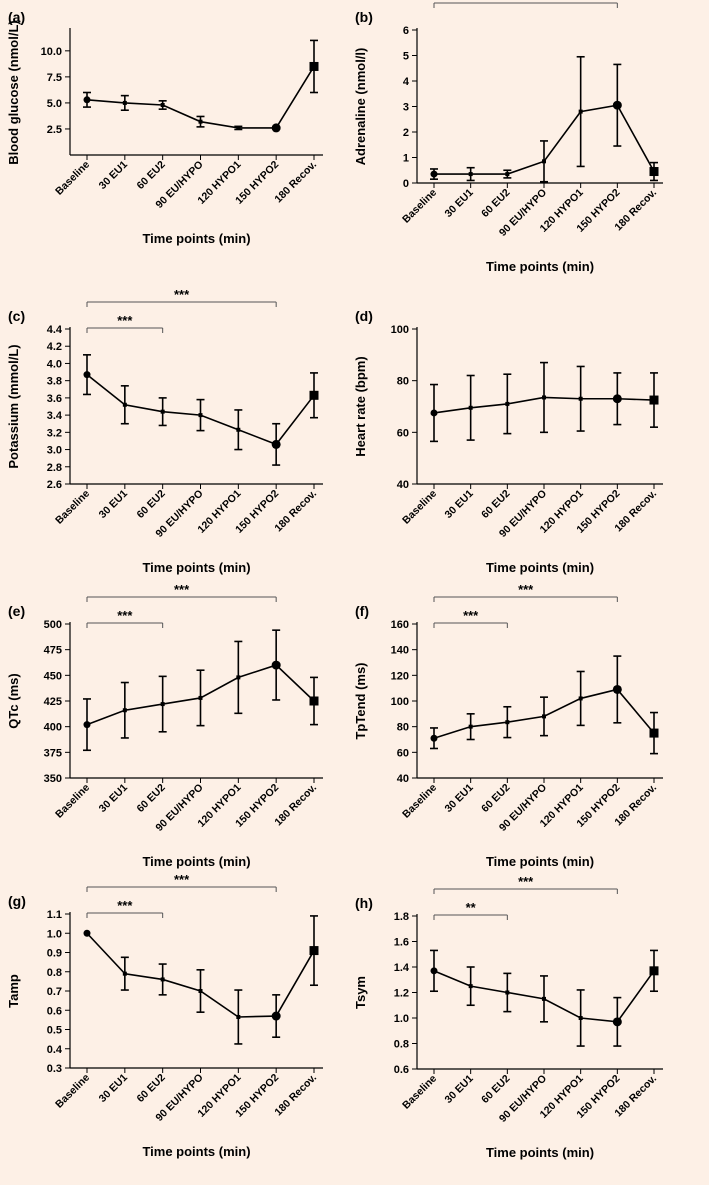 The width and height of the screenshot is (709, 1185). What do you see at coordinates (54, 382) in the screenshot?
I see `y-tick-label: 3.8` at bounding box center [54, 382].